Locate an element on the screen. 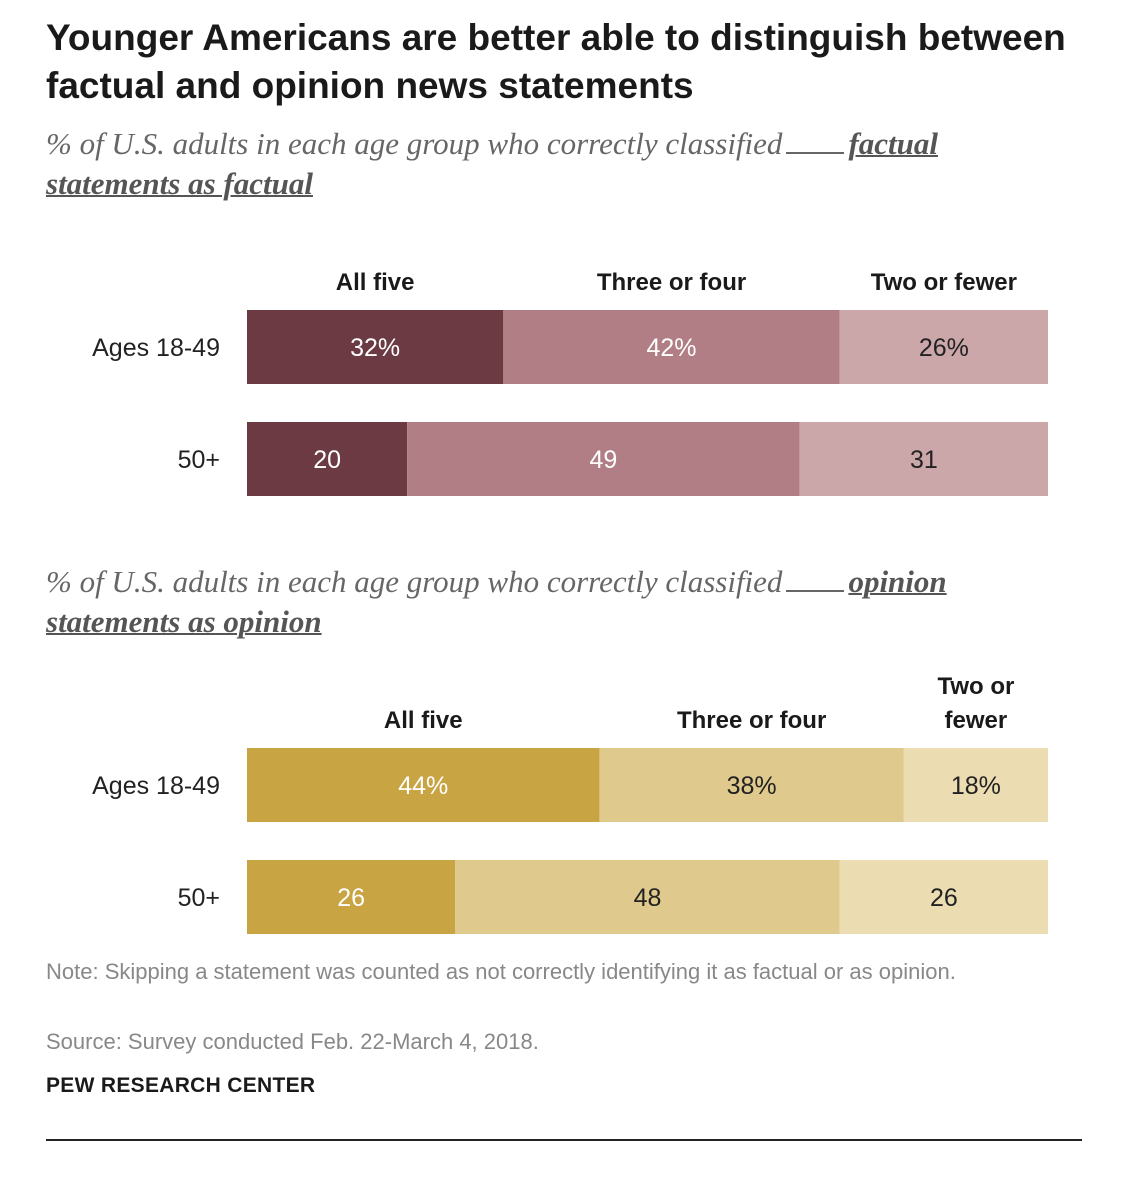 The image size is (1129, 1200). legend-label-line: Two or fewer is located at coordinates (944, 282).